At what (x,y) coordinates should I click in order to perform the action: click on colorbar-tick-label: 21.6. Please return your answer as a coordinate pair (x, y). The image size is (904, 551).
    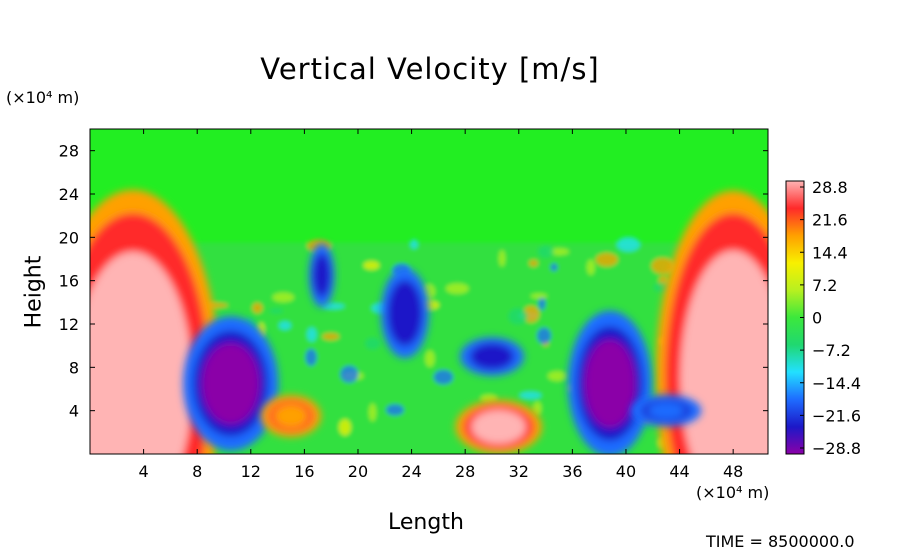
    Looking at the image, I should click on (830, 220).